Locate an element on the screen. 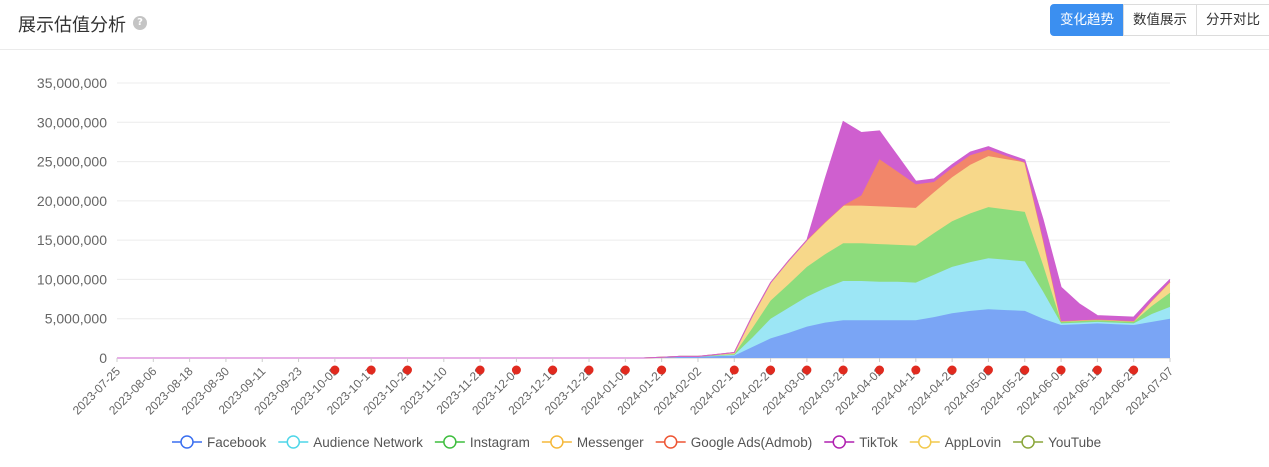 Image resolution: width=1269 pixels, height=467 pixels. legend-item-google-ads-admob-: Google Ads(Admob) is located at coordinates (734, 442).